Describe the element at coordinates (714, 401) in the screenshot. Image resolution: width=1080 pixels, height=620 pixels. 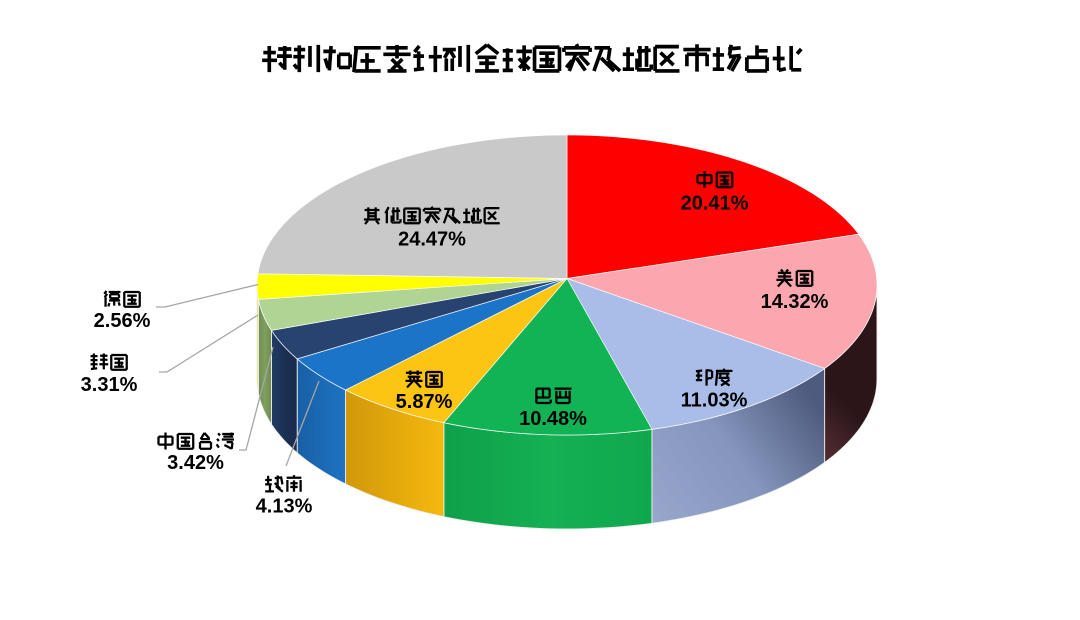
I see `svg-text: 11.03%` at that location.